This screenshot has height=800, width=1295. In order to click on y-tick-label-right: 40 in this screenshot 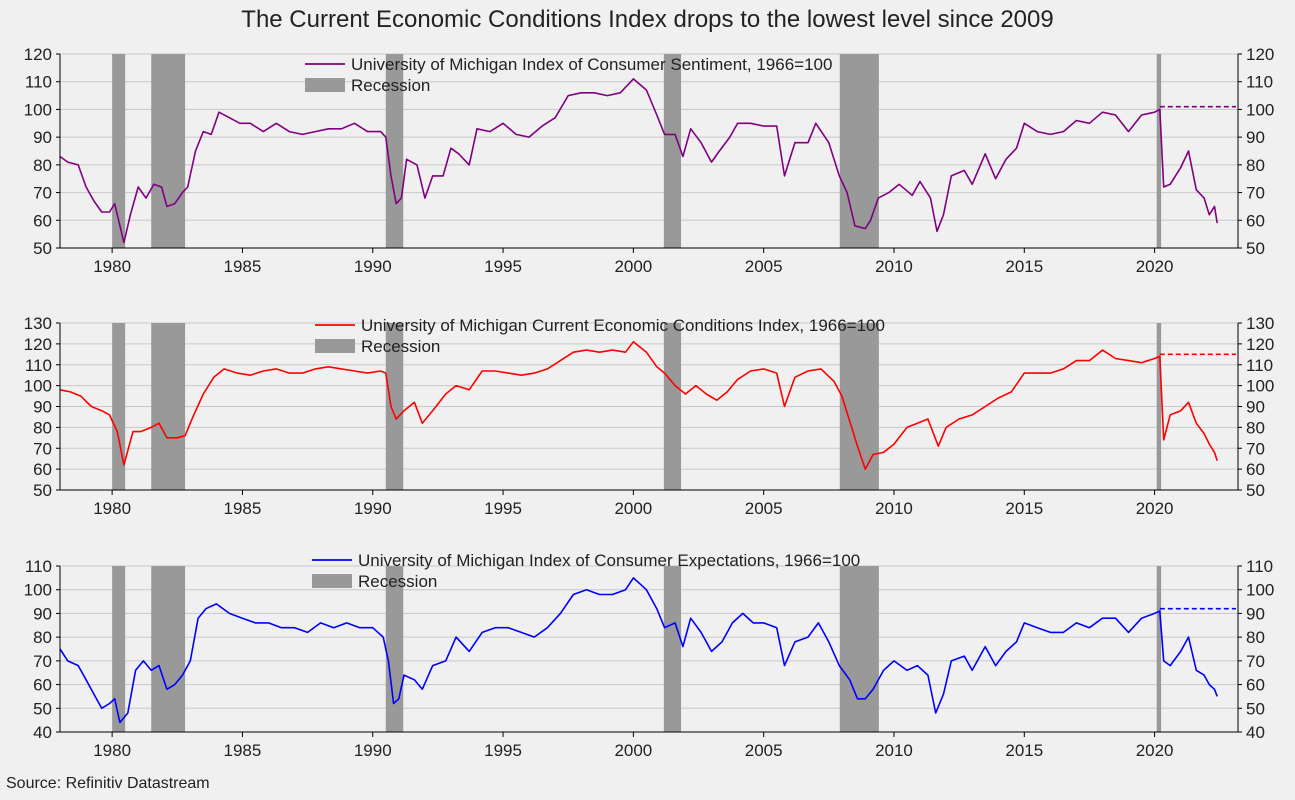, I will do `click(1255, 732)`.